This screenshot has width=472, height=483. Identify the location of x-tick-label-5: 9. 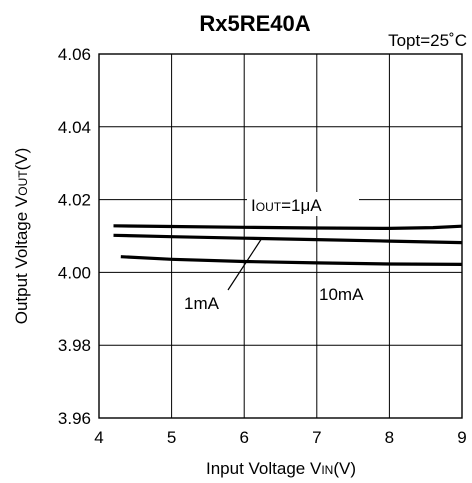
(461, 437).